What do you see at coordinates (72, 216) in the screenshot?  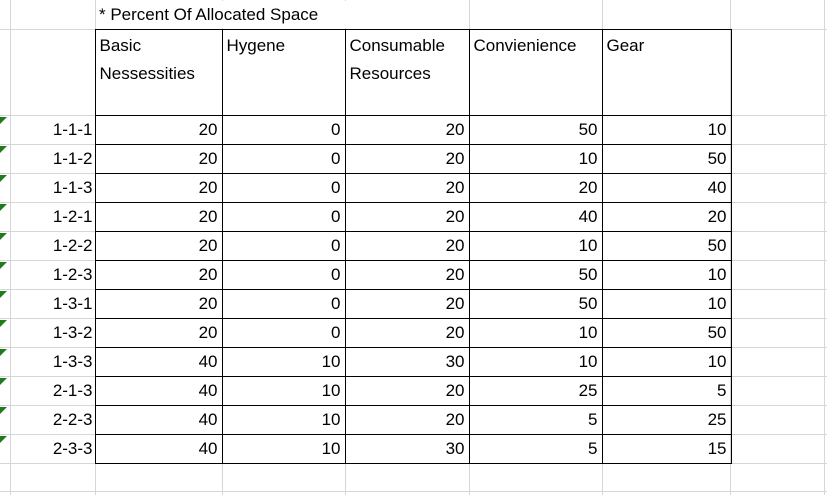 I see `row-label: 1-2-1` at bounding box center [72, 216].